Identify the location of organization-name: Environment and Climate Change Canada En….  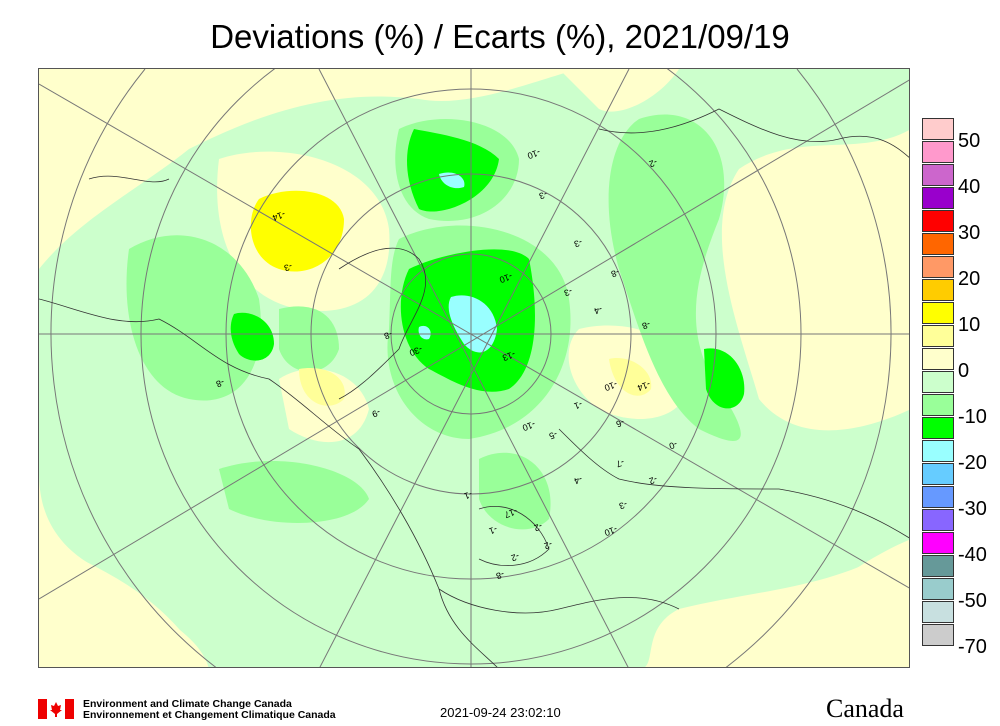
(209, 710).